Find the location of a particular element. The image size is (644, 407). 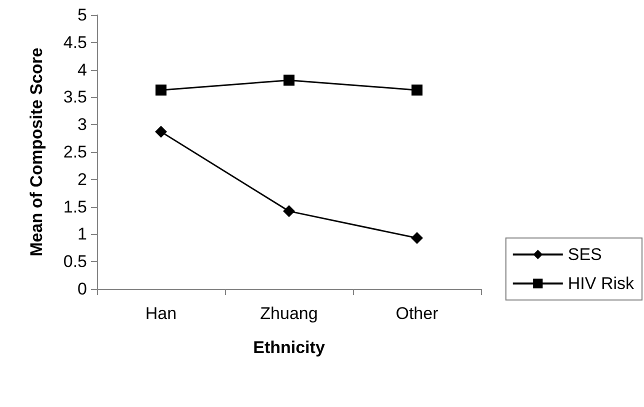

x-tick-label: Other is located at coordinates (417, 313).